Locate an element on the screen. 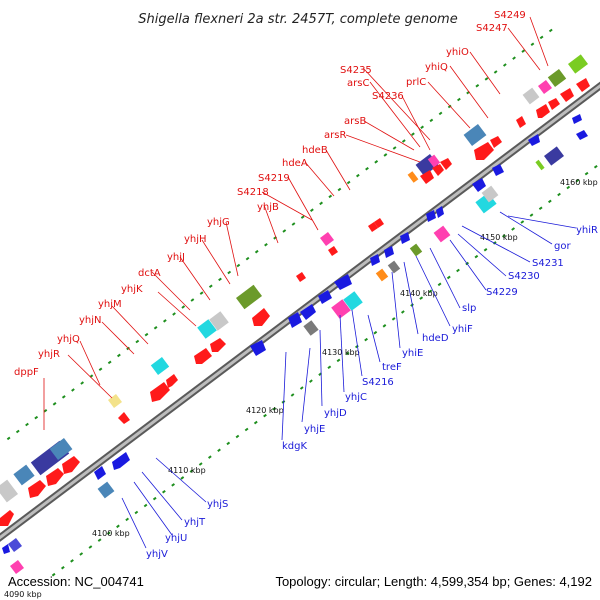 This screenshot has height=600, width=600. gene-label: S4218 is located at coordinates (253, 192).